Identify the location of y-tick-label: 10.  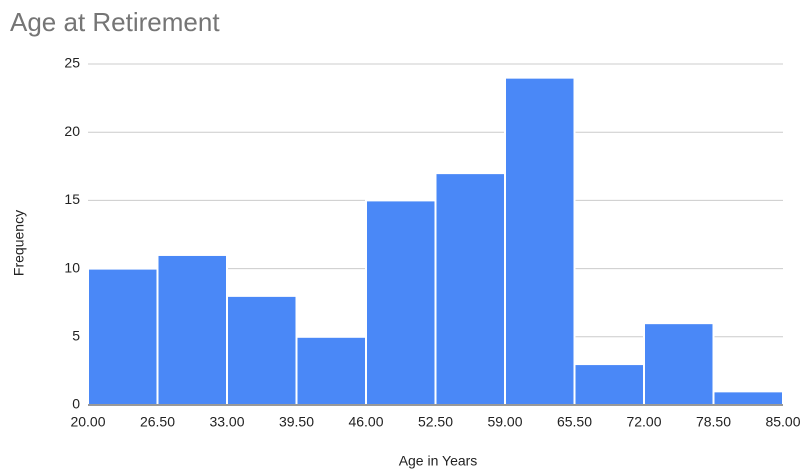
(72, 267).